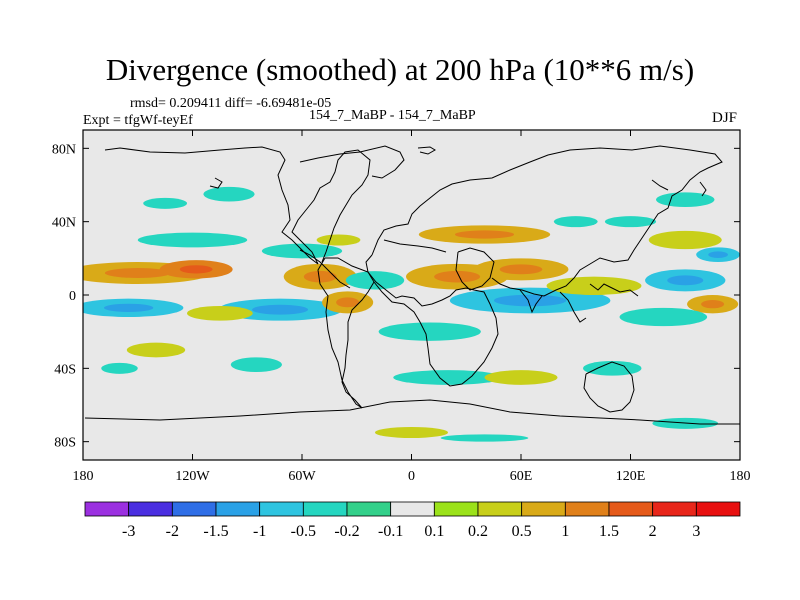 The image size is (800, 600). Describe the element at coordinates (302, 476) in the screenshot. I see `x-tick-label: 60W` at that location.